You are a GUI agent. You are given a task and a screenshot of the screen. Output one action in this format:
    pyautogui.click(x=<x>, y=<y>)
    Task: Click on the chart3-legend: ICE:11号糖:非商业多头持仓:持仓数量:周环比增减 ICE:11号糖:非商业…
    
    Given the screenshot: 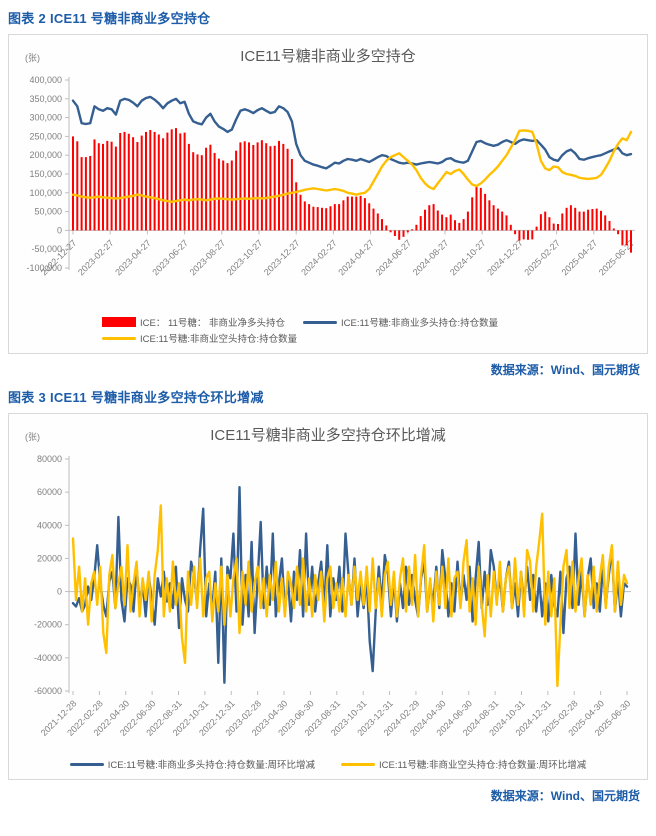 What is the action you would take?
    pyautogui.click(x=328, y=764)
    